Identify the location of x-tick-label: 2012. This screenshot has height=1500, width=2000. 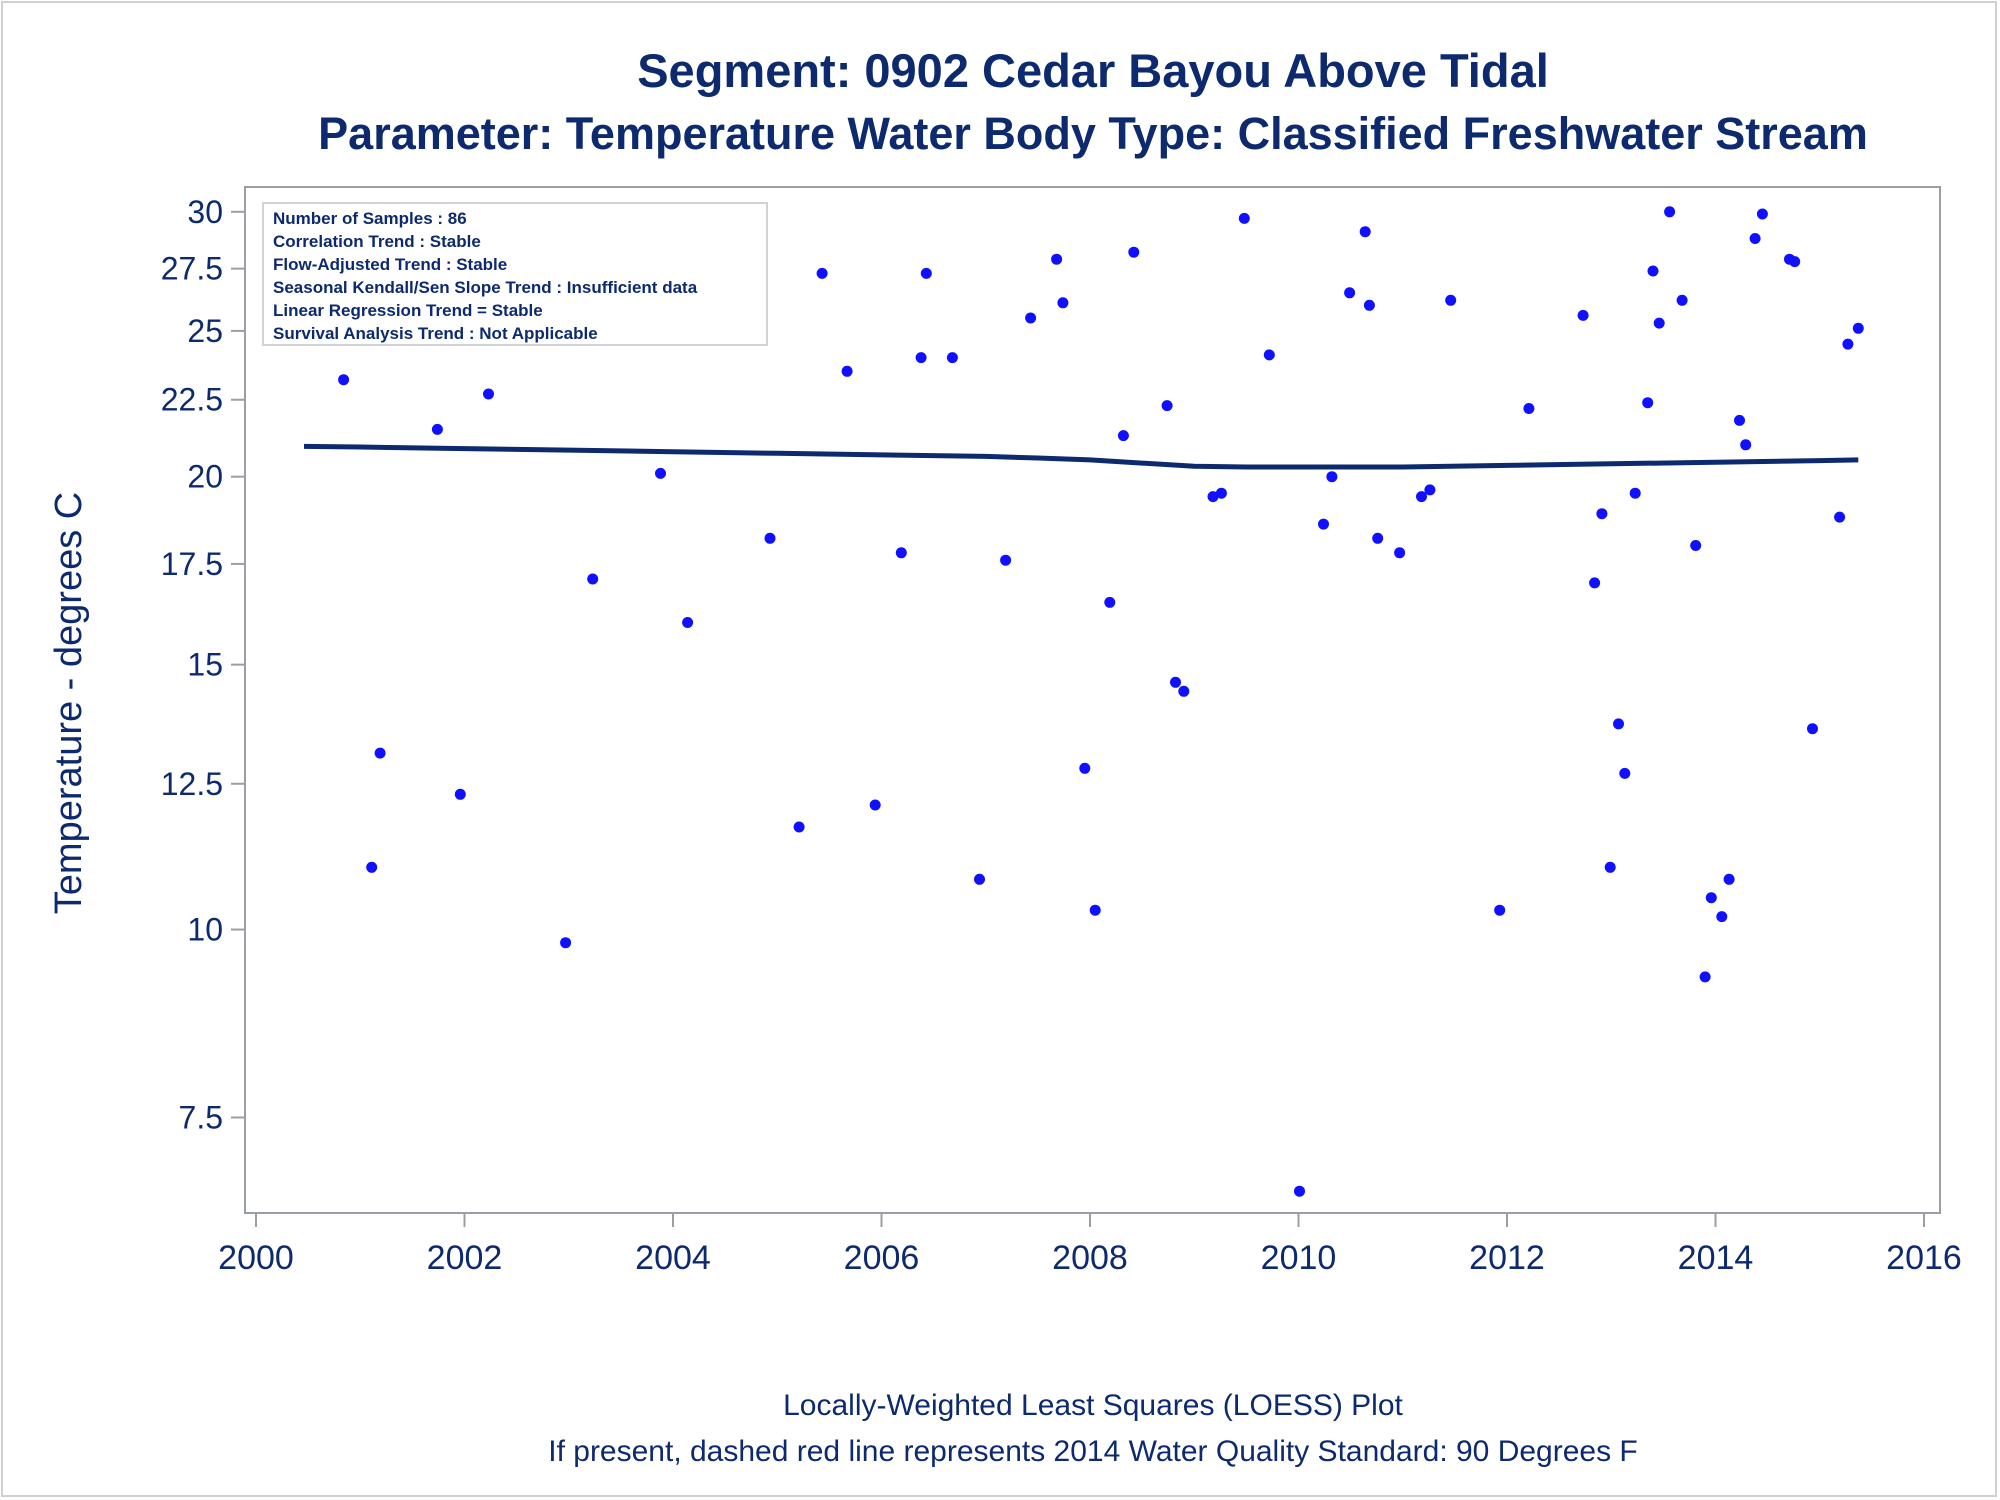
(1507, 1258).